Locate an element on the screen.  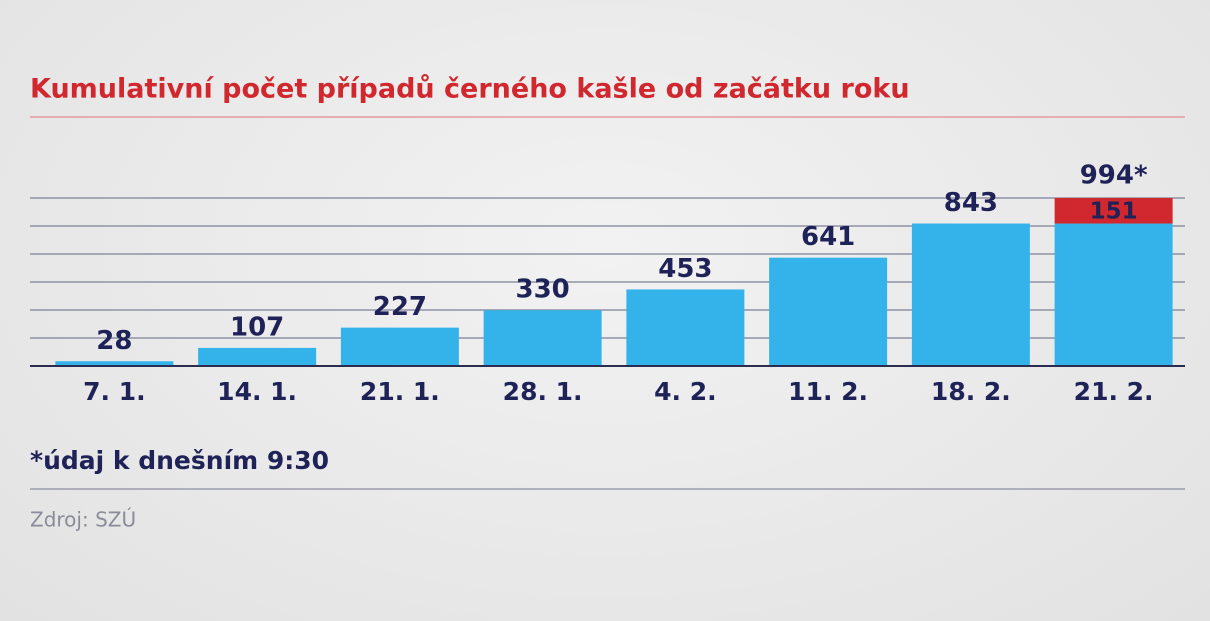
data-label: 453 is located at coordinates (685, 269).